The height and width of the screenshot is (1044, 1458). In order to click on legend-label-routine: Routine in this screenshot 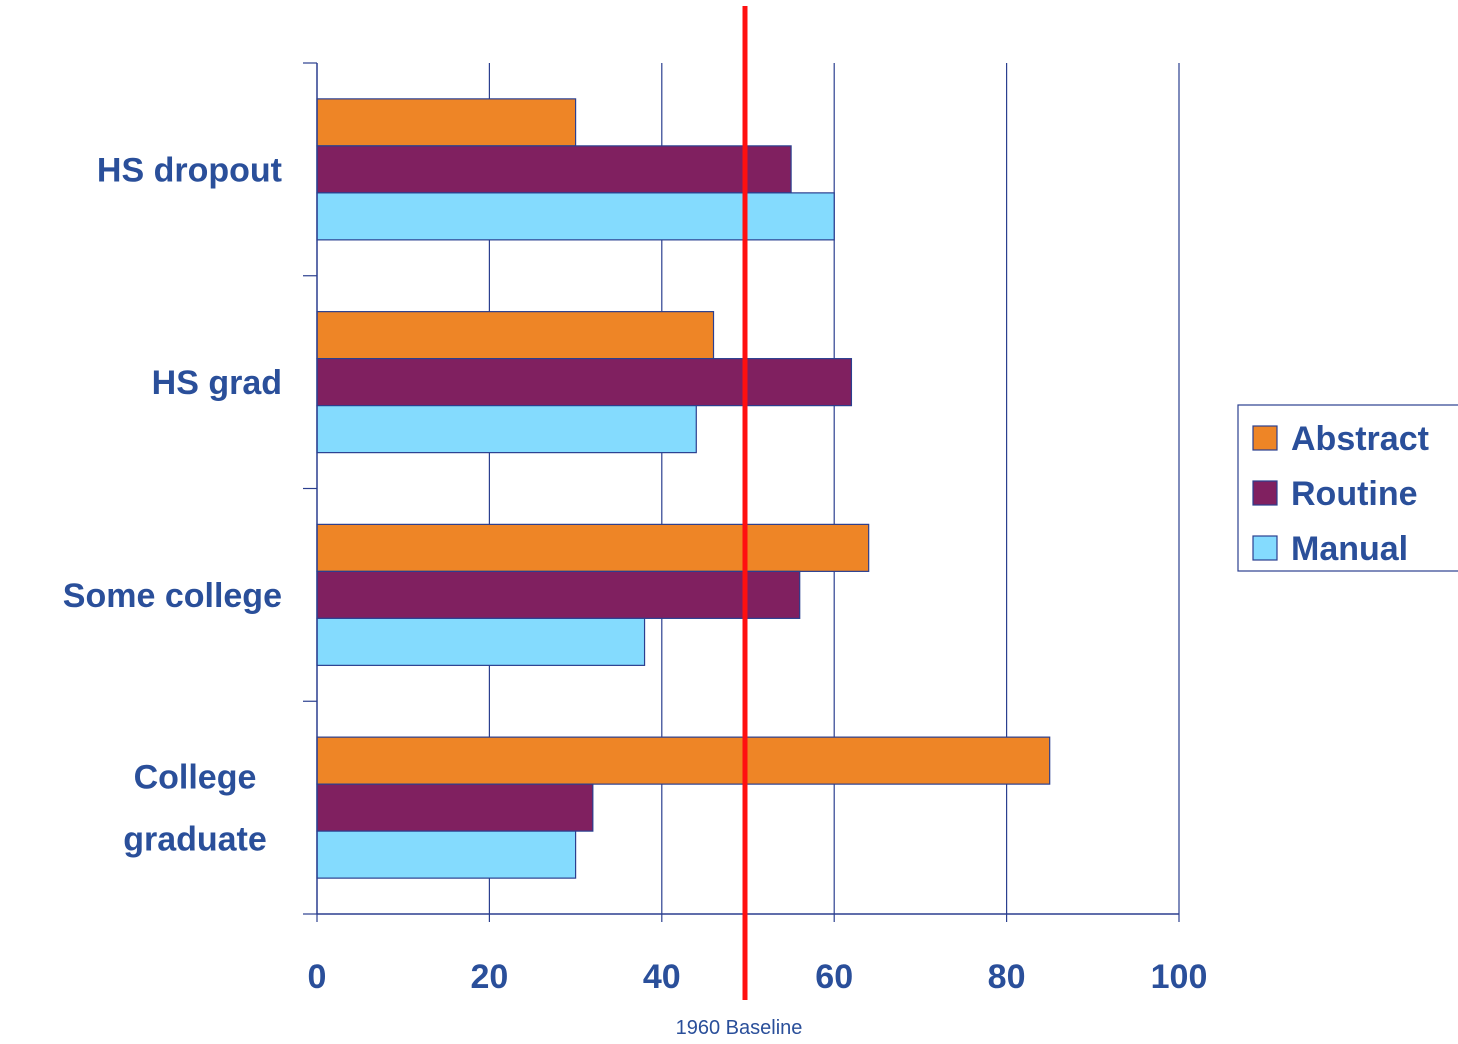, I will do `click(1354, 494)`.